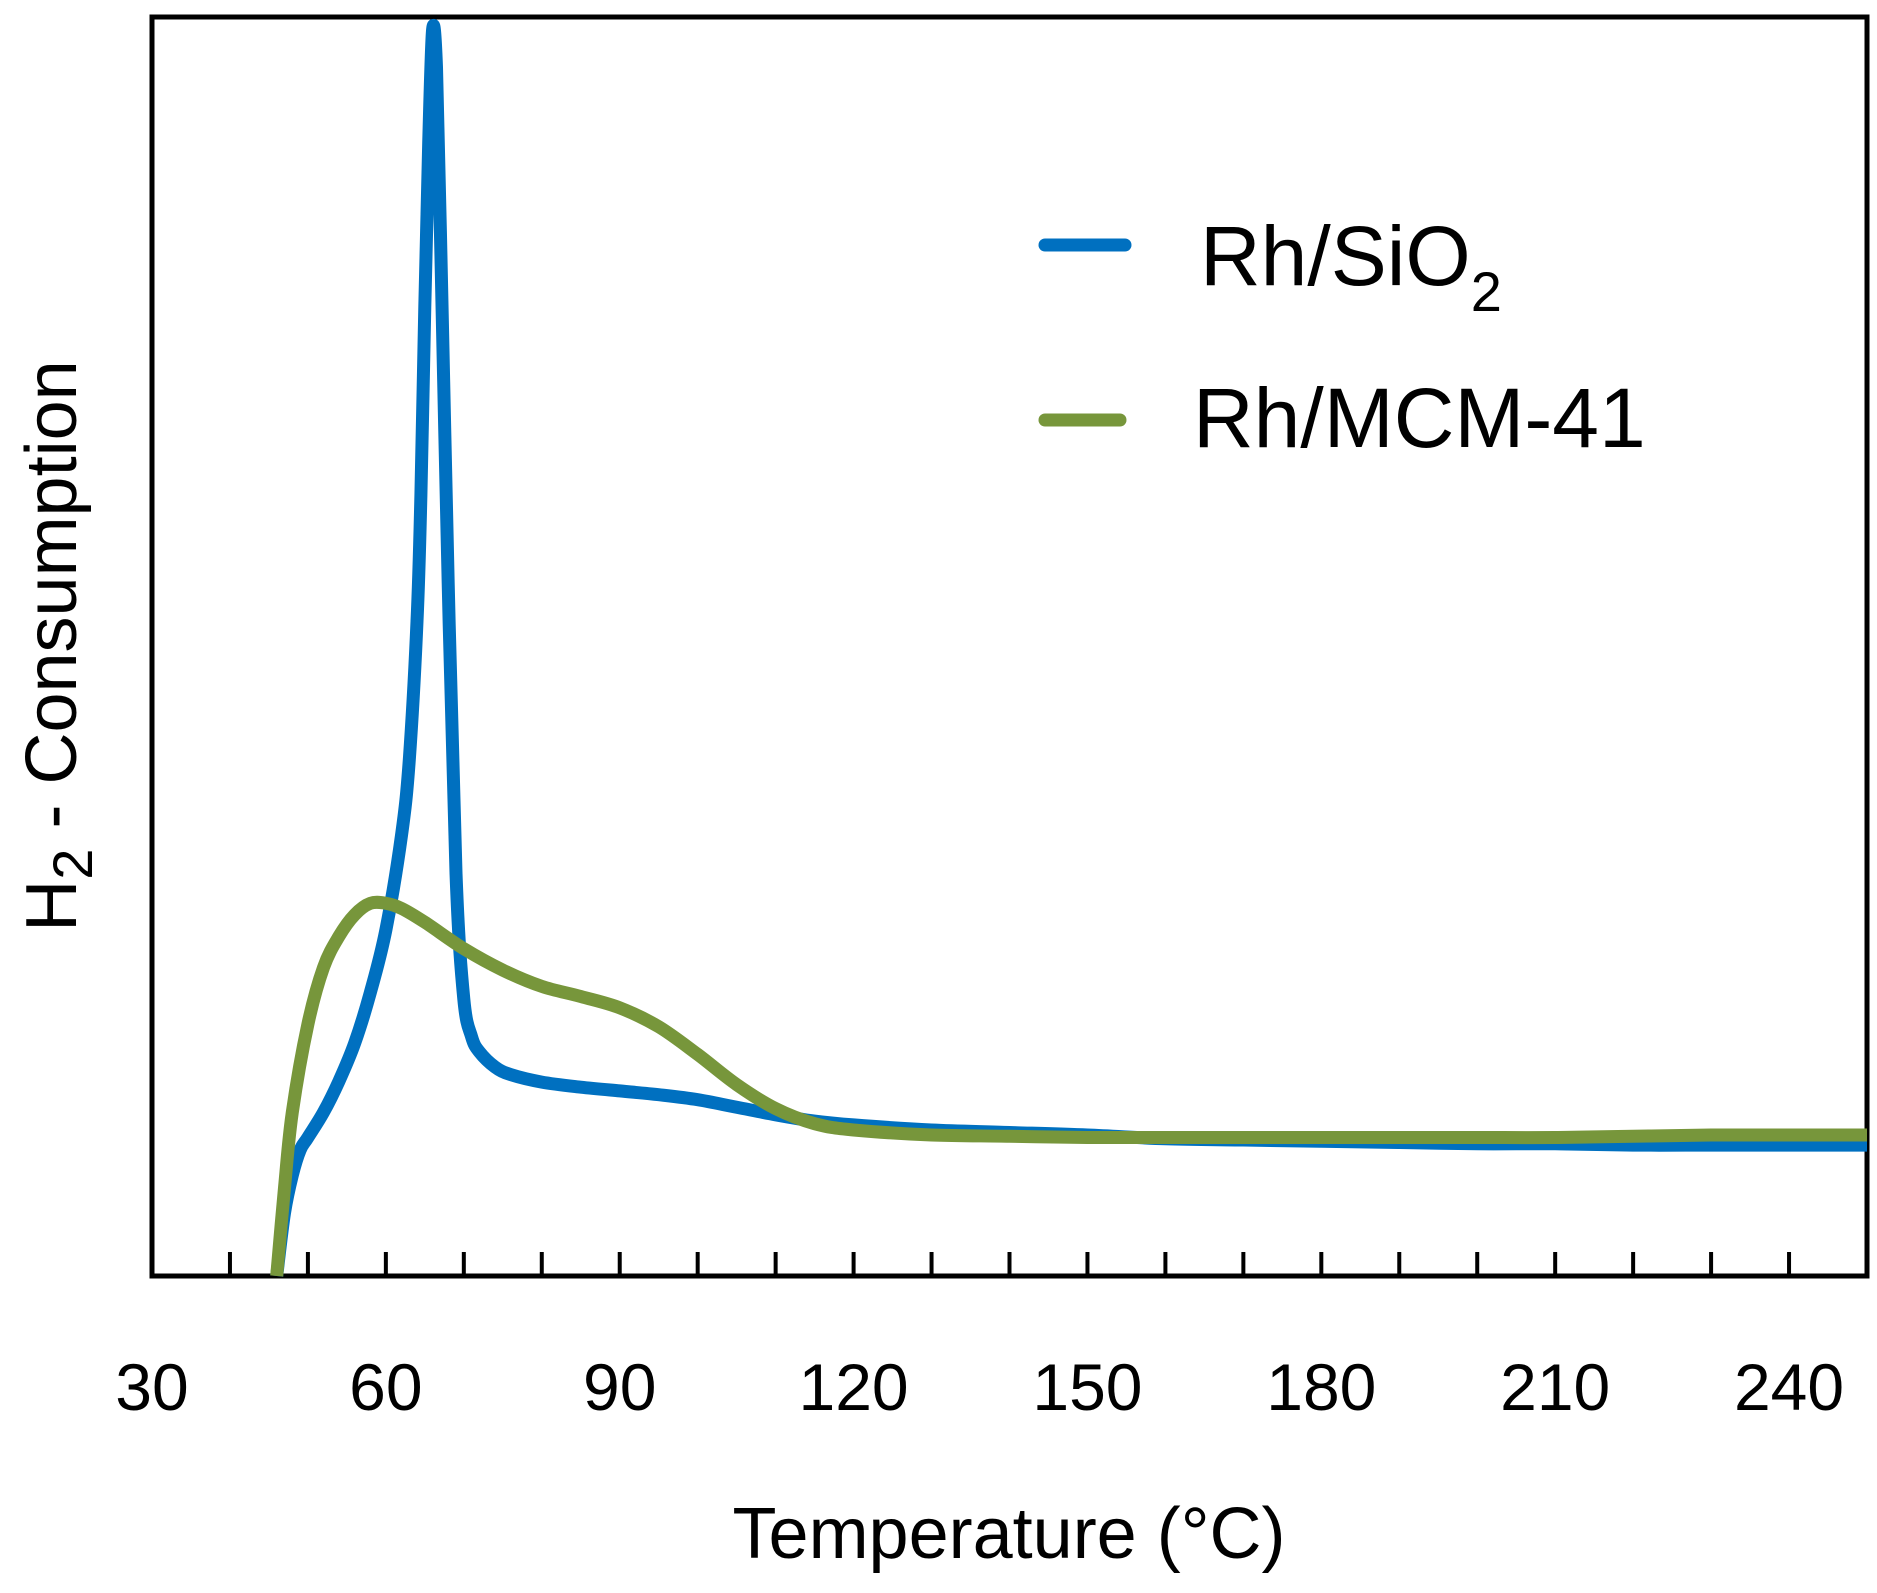 This screenshot has height=1593, width=1877. I want to click on x-tick-label-60: 60, so click(385, 1387).